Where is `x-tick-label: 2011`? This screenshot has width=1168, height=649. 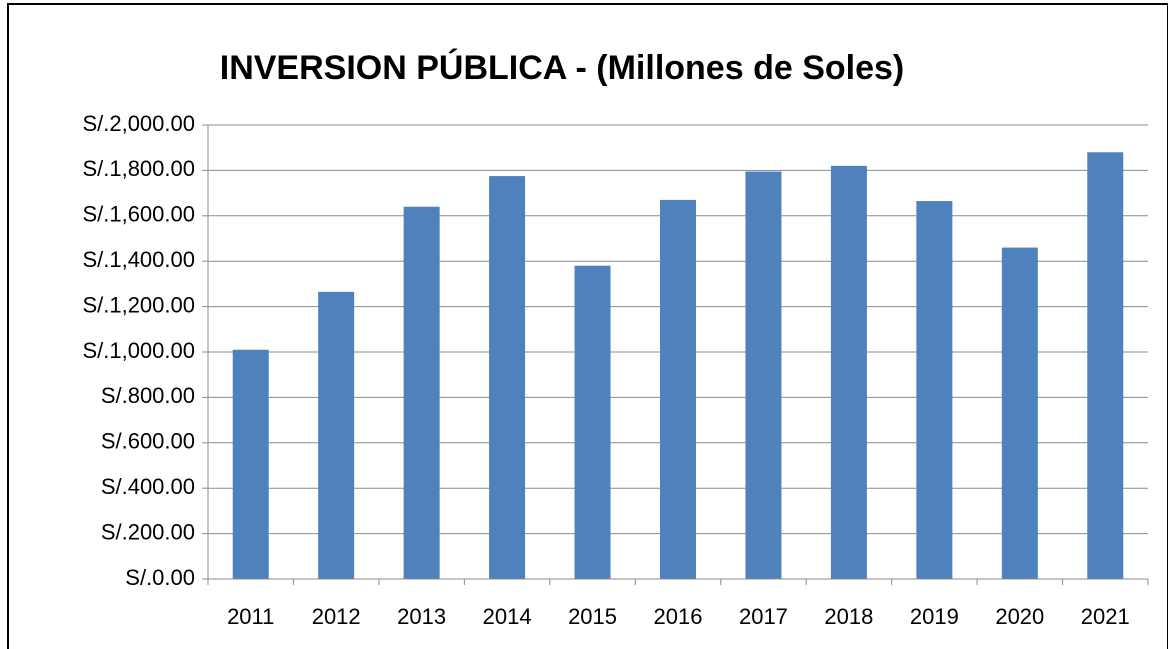
x-tick-label: 2011 is located at coordinates (250, 616).